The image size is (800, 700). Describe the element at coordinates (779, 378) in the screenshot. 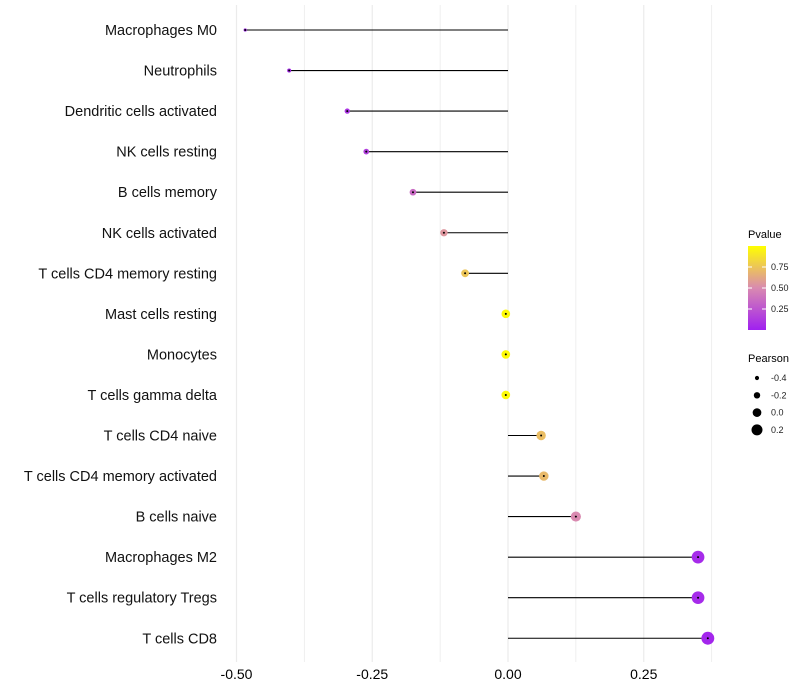

I see `legend-pearson-label: -0.4` at that location.